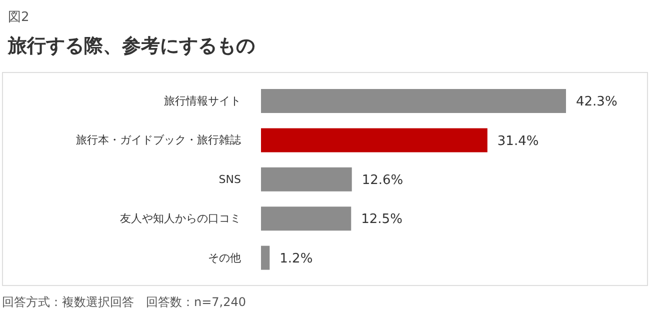  I want to click on y-tick-label: SNS, so click(230, 179).